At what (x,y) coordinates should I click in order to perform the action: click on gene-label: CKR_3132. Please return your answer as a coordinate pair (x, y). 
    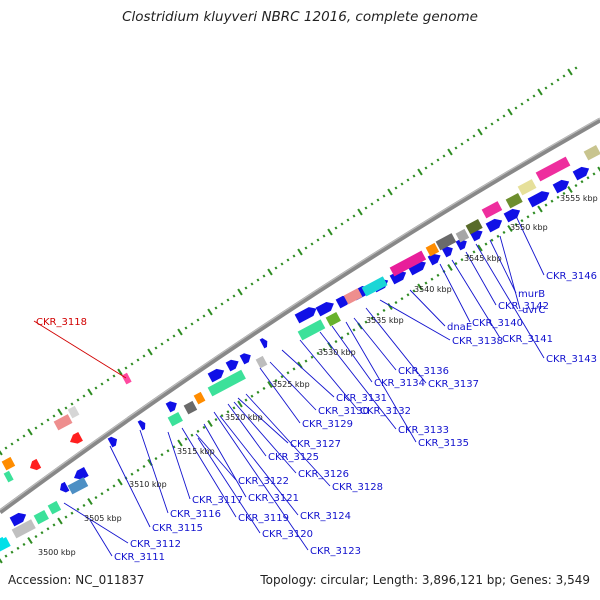
    Looking at the image, I should click on (385, 411).